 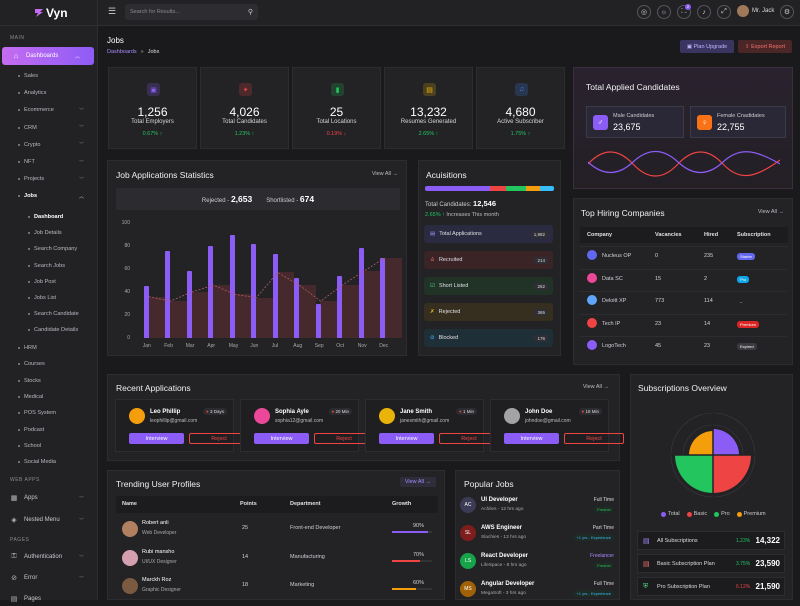 What do you see at coordinates (191, 12) in the screenshot?
I see `search-input: Search for Results... ⚲` at bounding box center [191, 12].